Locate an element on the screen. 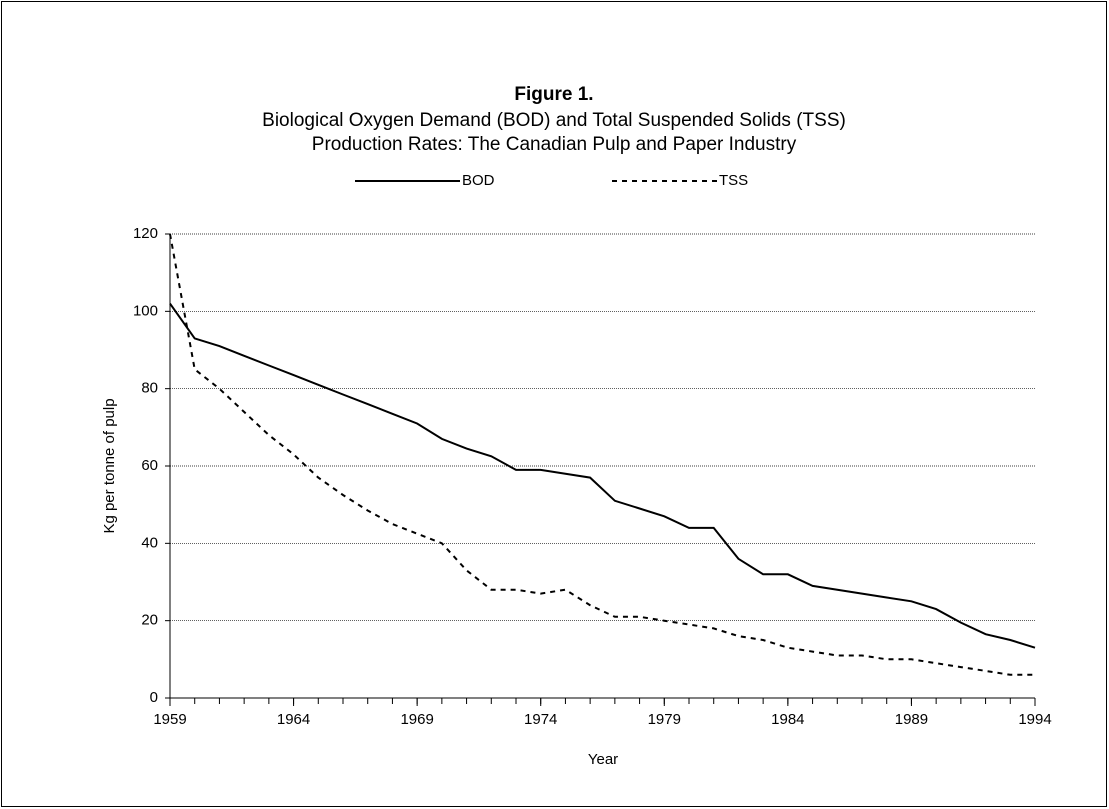 The image size is (1109, 809). x-tick-label: 1984 is located at coordinates (787, 719).